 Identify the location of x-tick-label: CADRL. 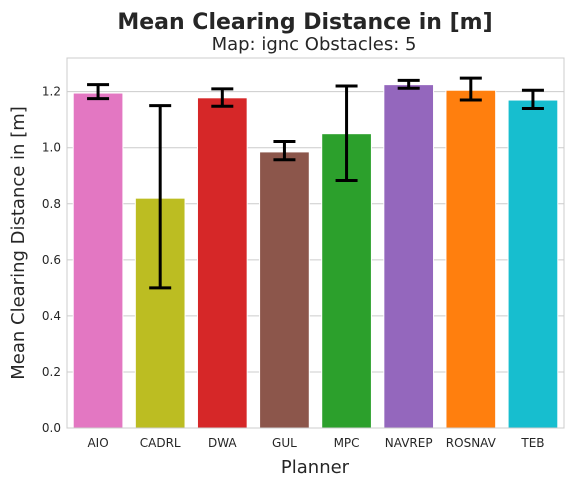
(160, 443).